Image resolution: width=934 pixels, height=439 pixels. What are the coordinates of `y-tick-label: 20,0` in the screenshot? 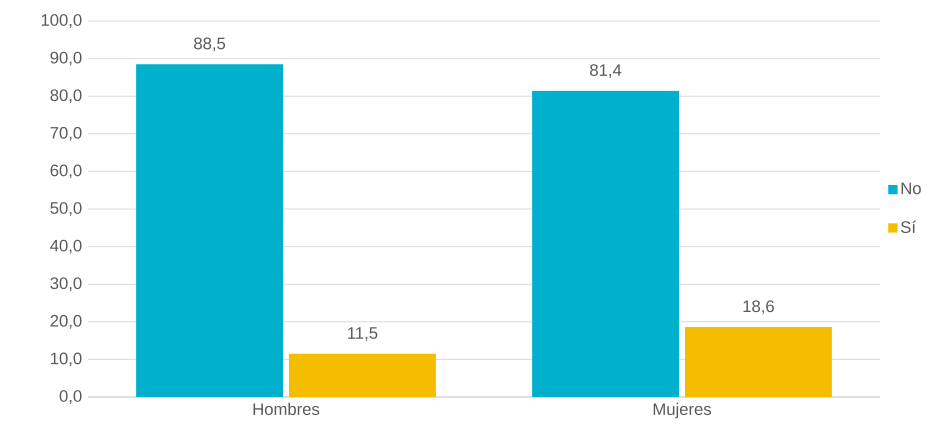 It's located at (66, 321).